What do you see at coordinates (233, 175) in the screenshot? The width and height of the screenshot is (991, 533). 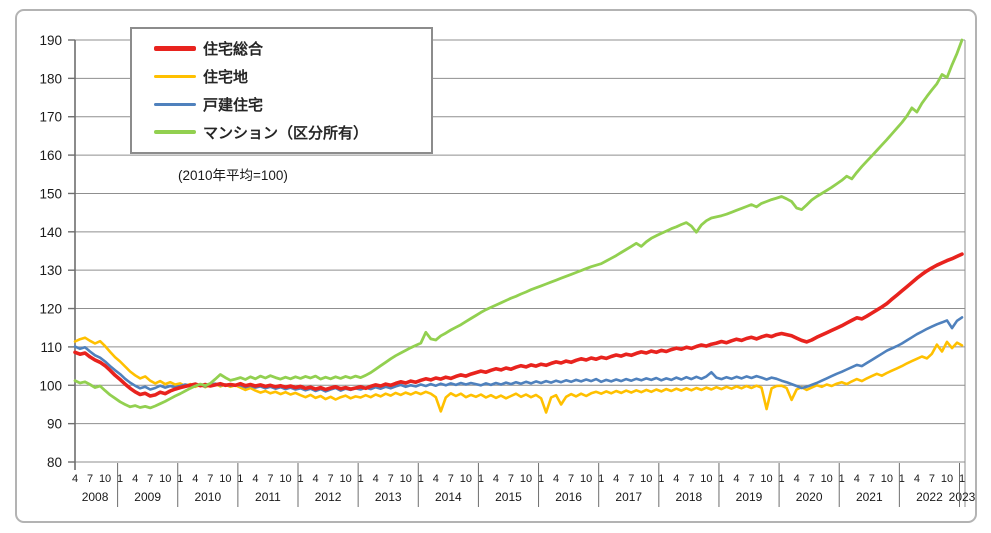 I see `base-year-note: (2010年平均=100)` at bounding box center [233, 175].